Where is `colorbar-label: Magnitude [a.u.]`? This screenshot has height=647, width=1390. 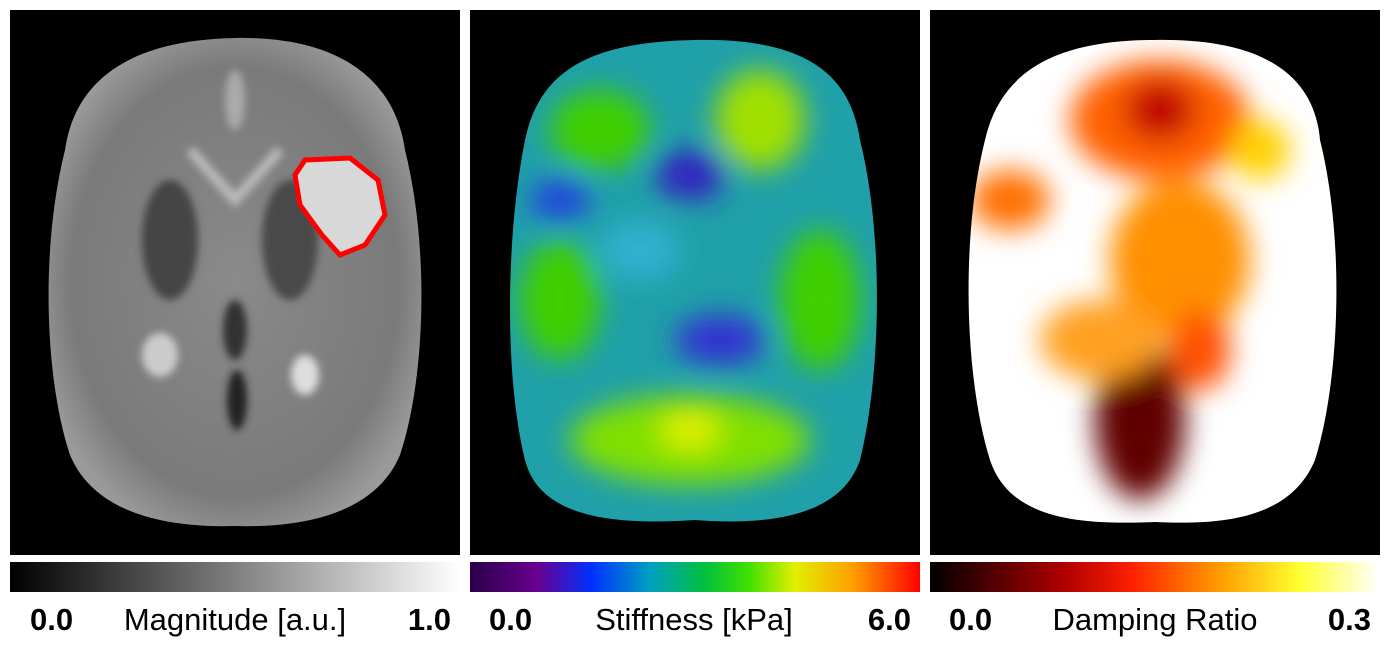
colorbar-label: Magnitude [a.u.] is located at coordinates (235, 619).